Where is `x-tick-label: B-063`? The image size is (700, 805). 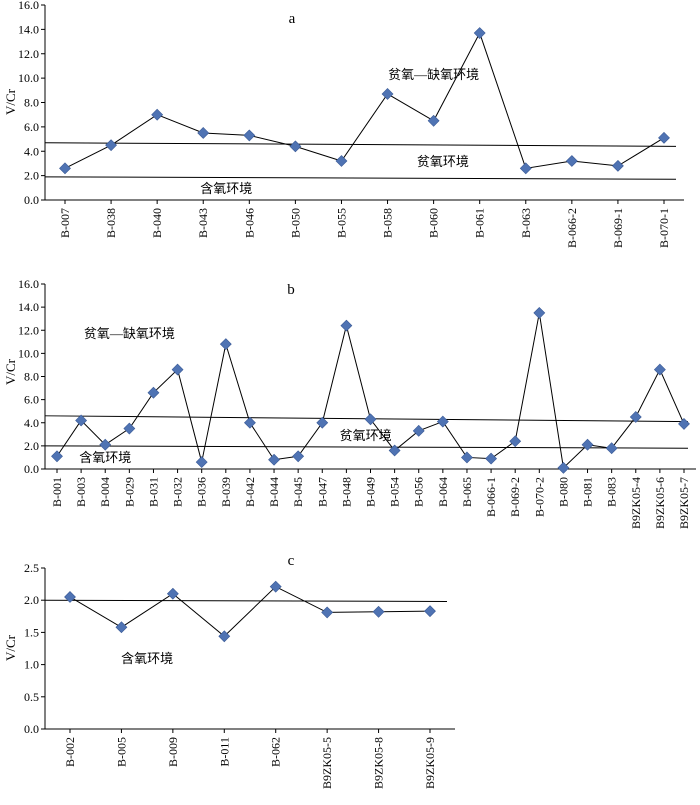 x-tick-label: B-063 is located at coordinates (526, 223).